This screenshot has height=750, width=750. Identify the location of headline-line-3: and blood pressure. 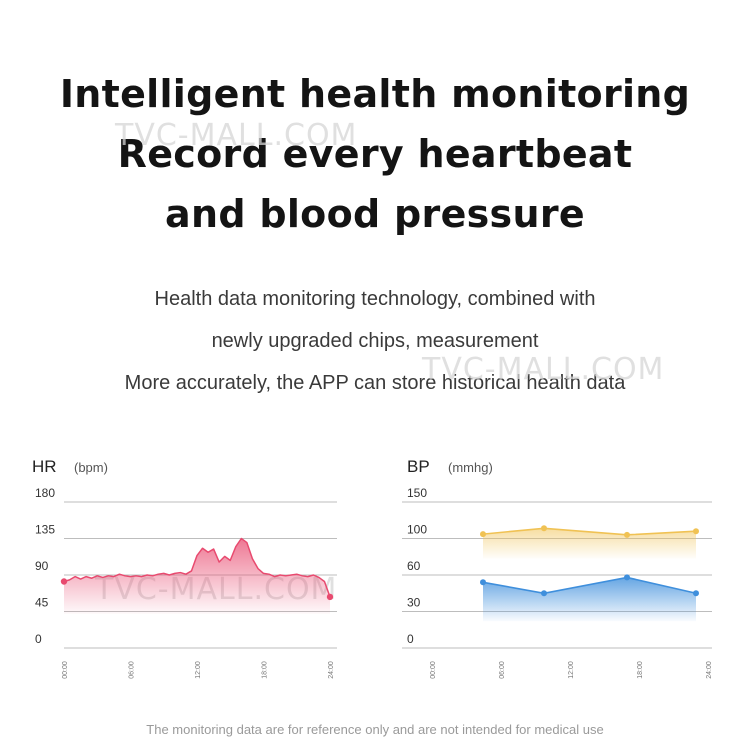
(375, 214).